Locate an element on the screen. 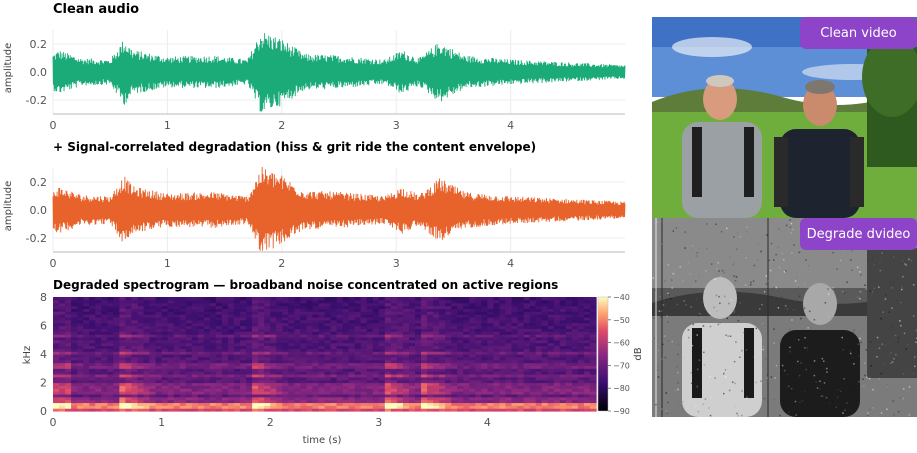 The width and height of the screenshot is (917, 453). colorbar-tick-label: −40 is located at coordinates (621, 297).